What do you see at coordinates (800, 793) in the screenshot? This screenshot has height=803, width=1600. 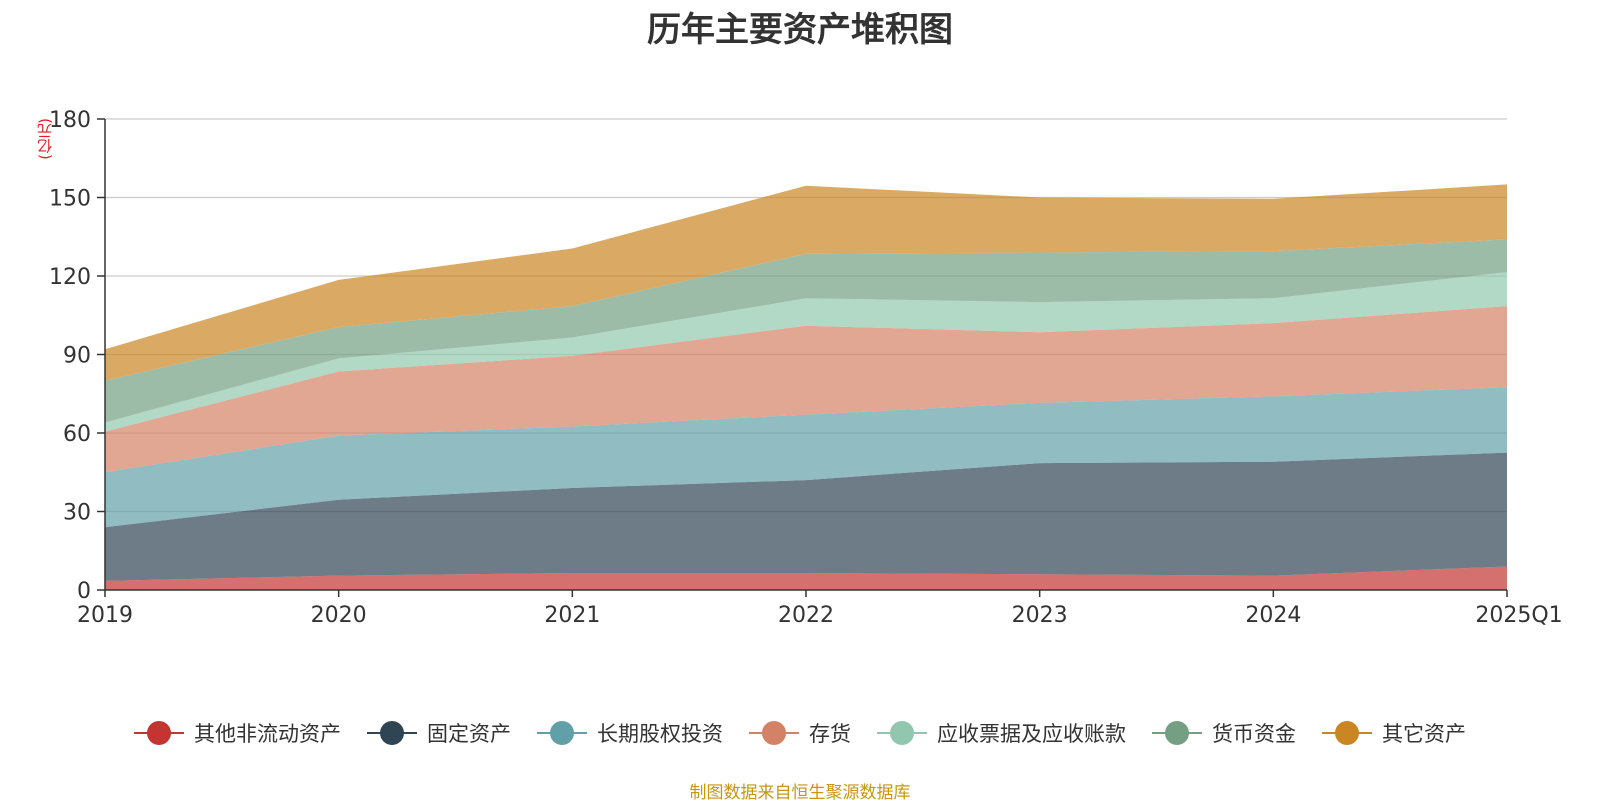 I see `source-note: 制图数据来自恒生聚源数据库` at bounding box center [800, 793].